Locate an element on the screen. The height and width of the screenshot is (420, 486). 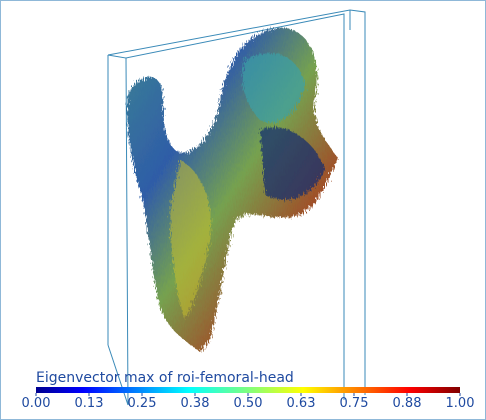
colorbar is located at coordinates (248, 390).